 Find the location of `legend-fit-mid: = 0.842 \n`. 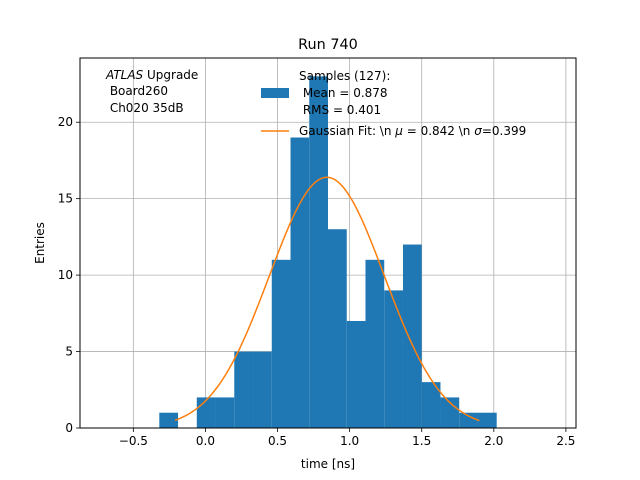

legend-fit-mid: = 0.842 \n is located at coordinates (438, 131).